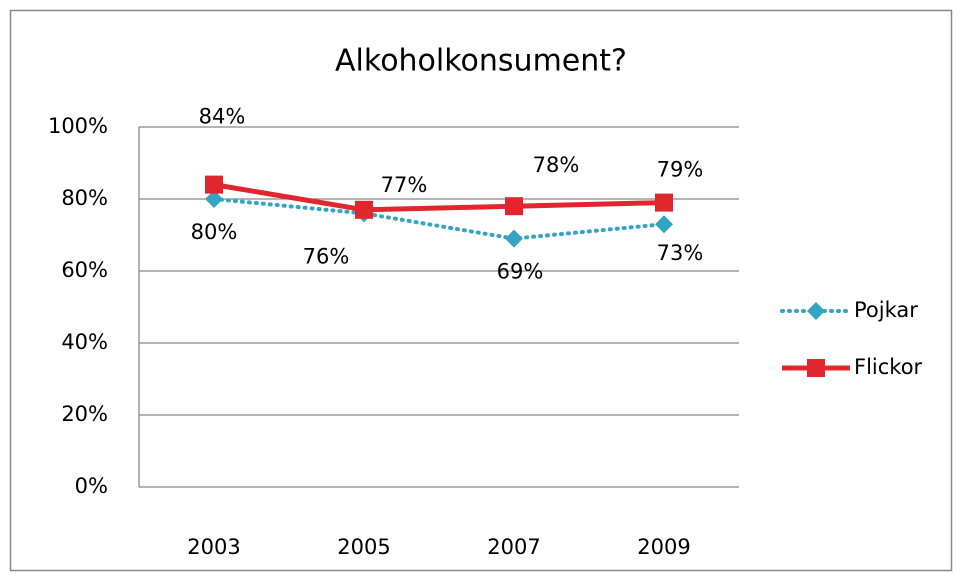  What do you see at coordinates (326, 256) in the screenshot?
I see `data-label: 76%` at bounding box center [326, 256].